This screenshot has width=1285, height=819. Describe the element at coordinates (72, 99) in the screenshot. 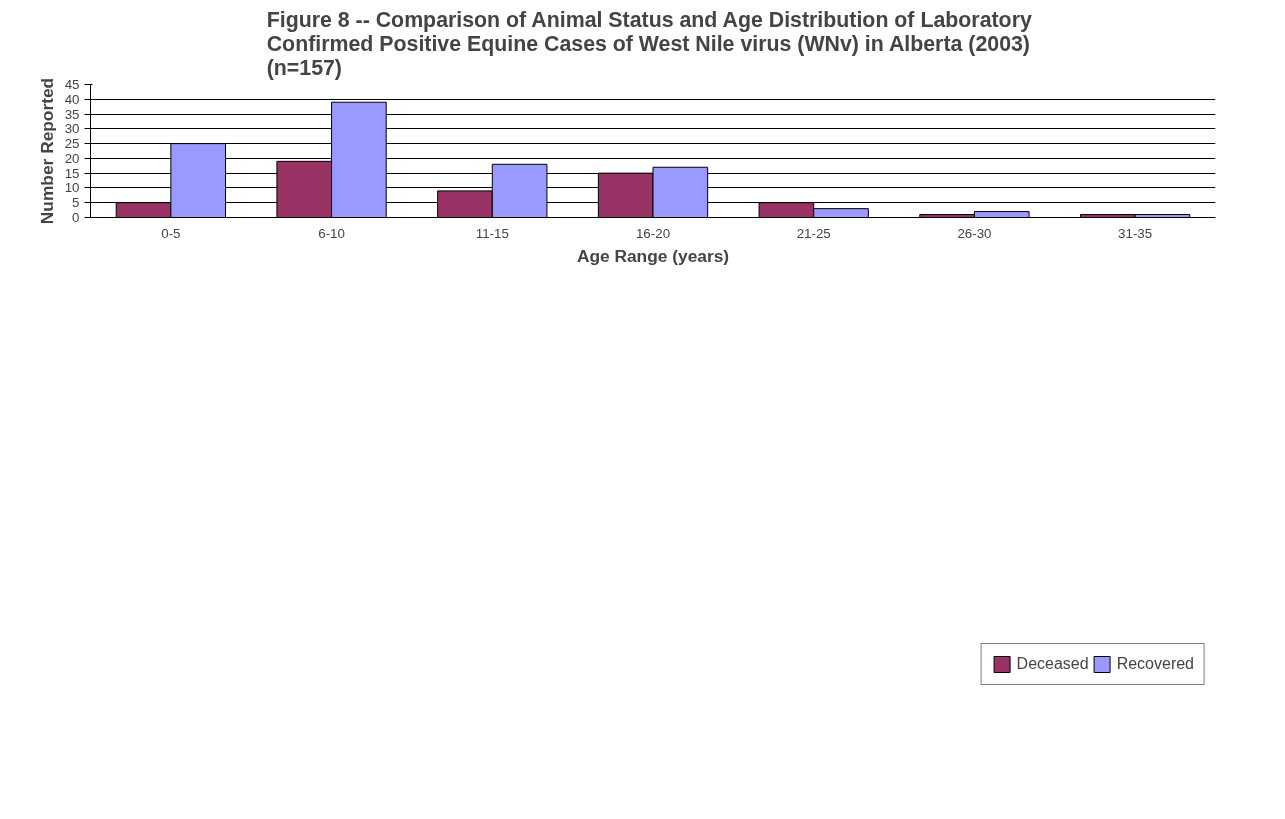

I see `y-tick-label: 40` at that location.